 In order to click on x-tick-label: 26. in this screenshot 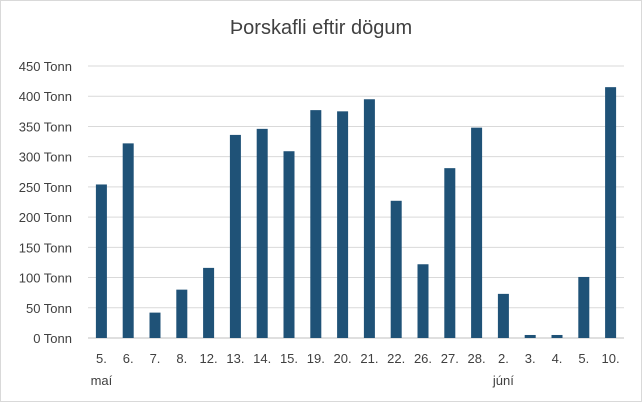, I will do `click(423, 358)`.